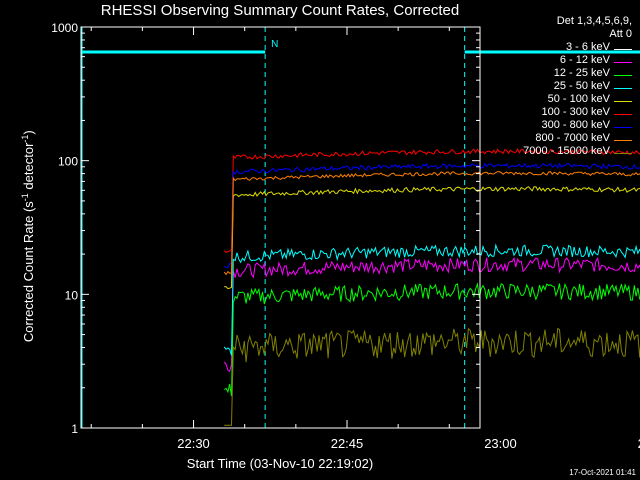  I want to click on legend-header-line-1: Det 1,3,4,5,6,9,, so click(594, 21).